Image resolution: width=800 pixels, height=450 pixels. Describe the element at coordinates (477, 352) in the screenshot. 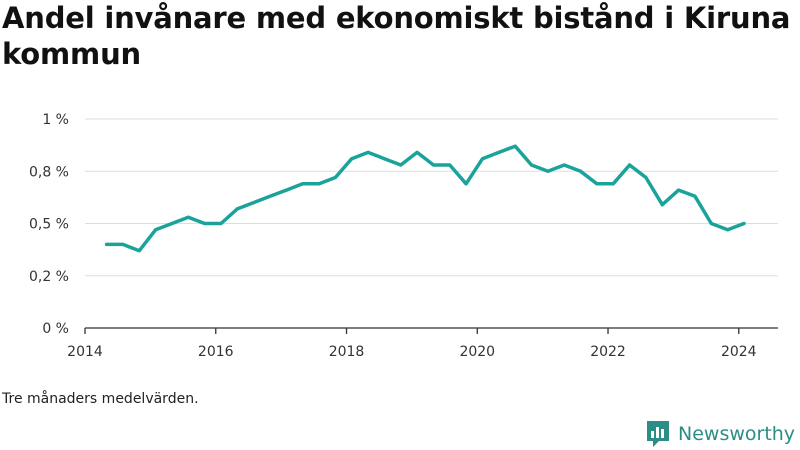

I see `x-tick-label: 2020` at that location.